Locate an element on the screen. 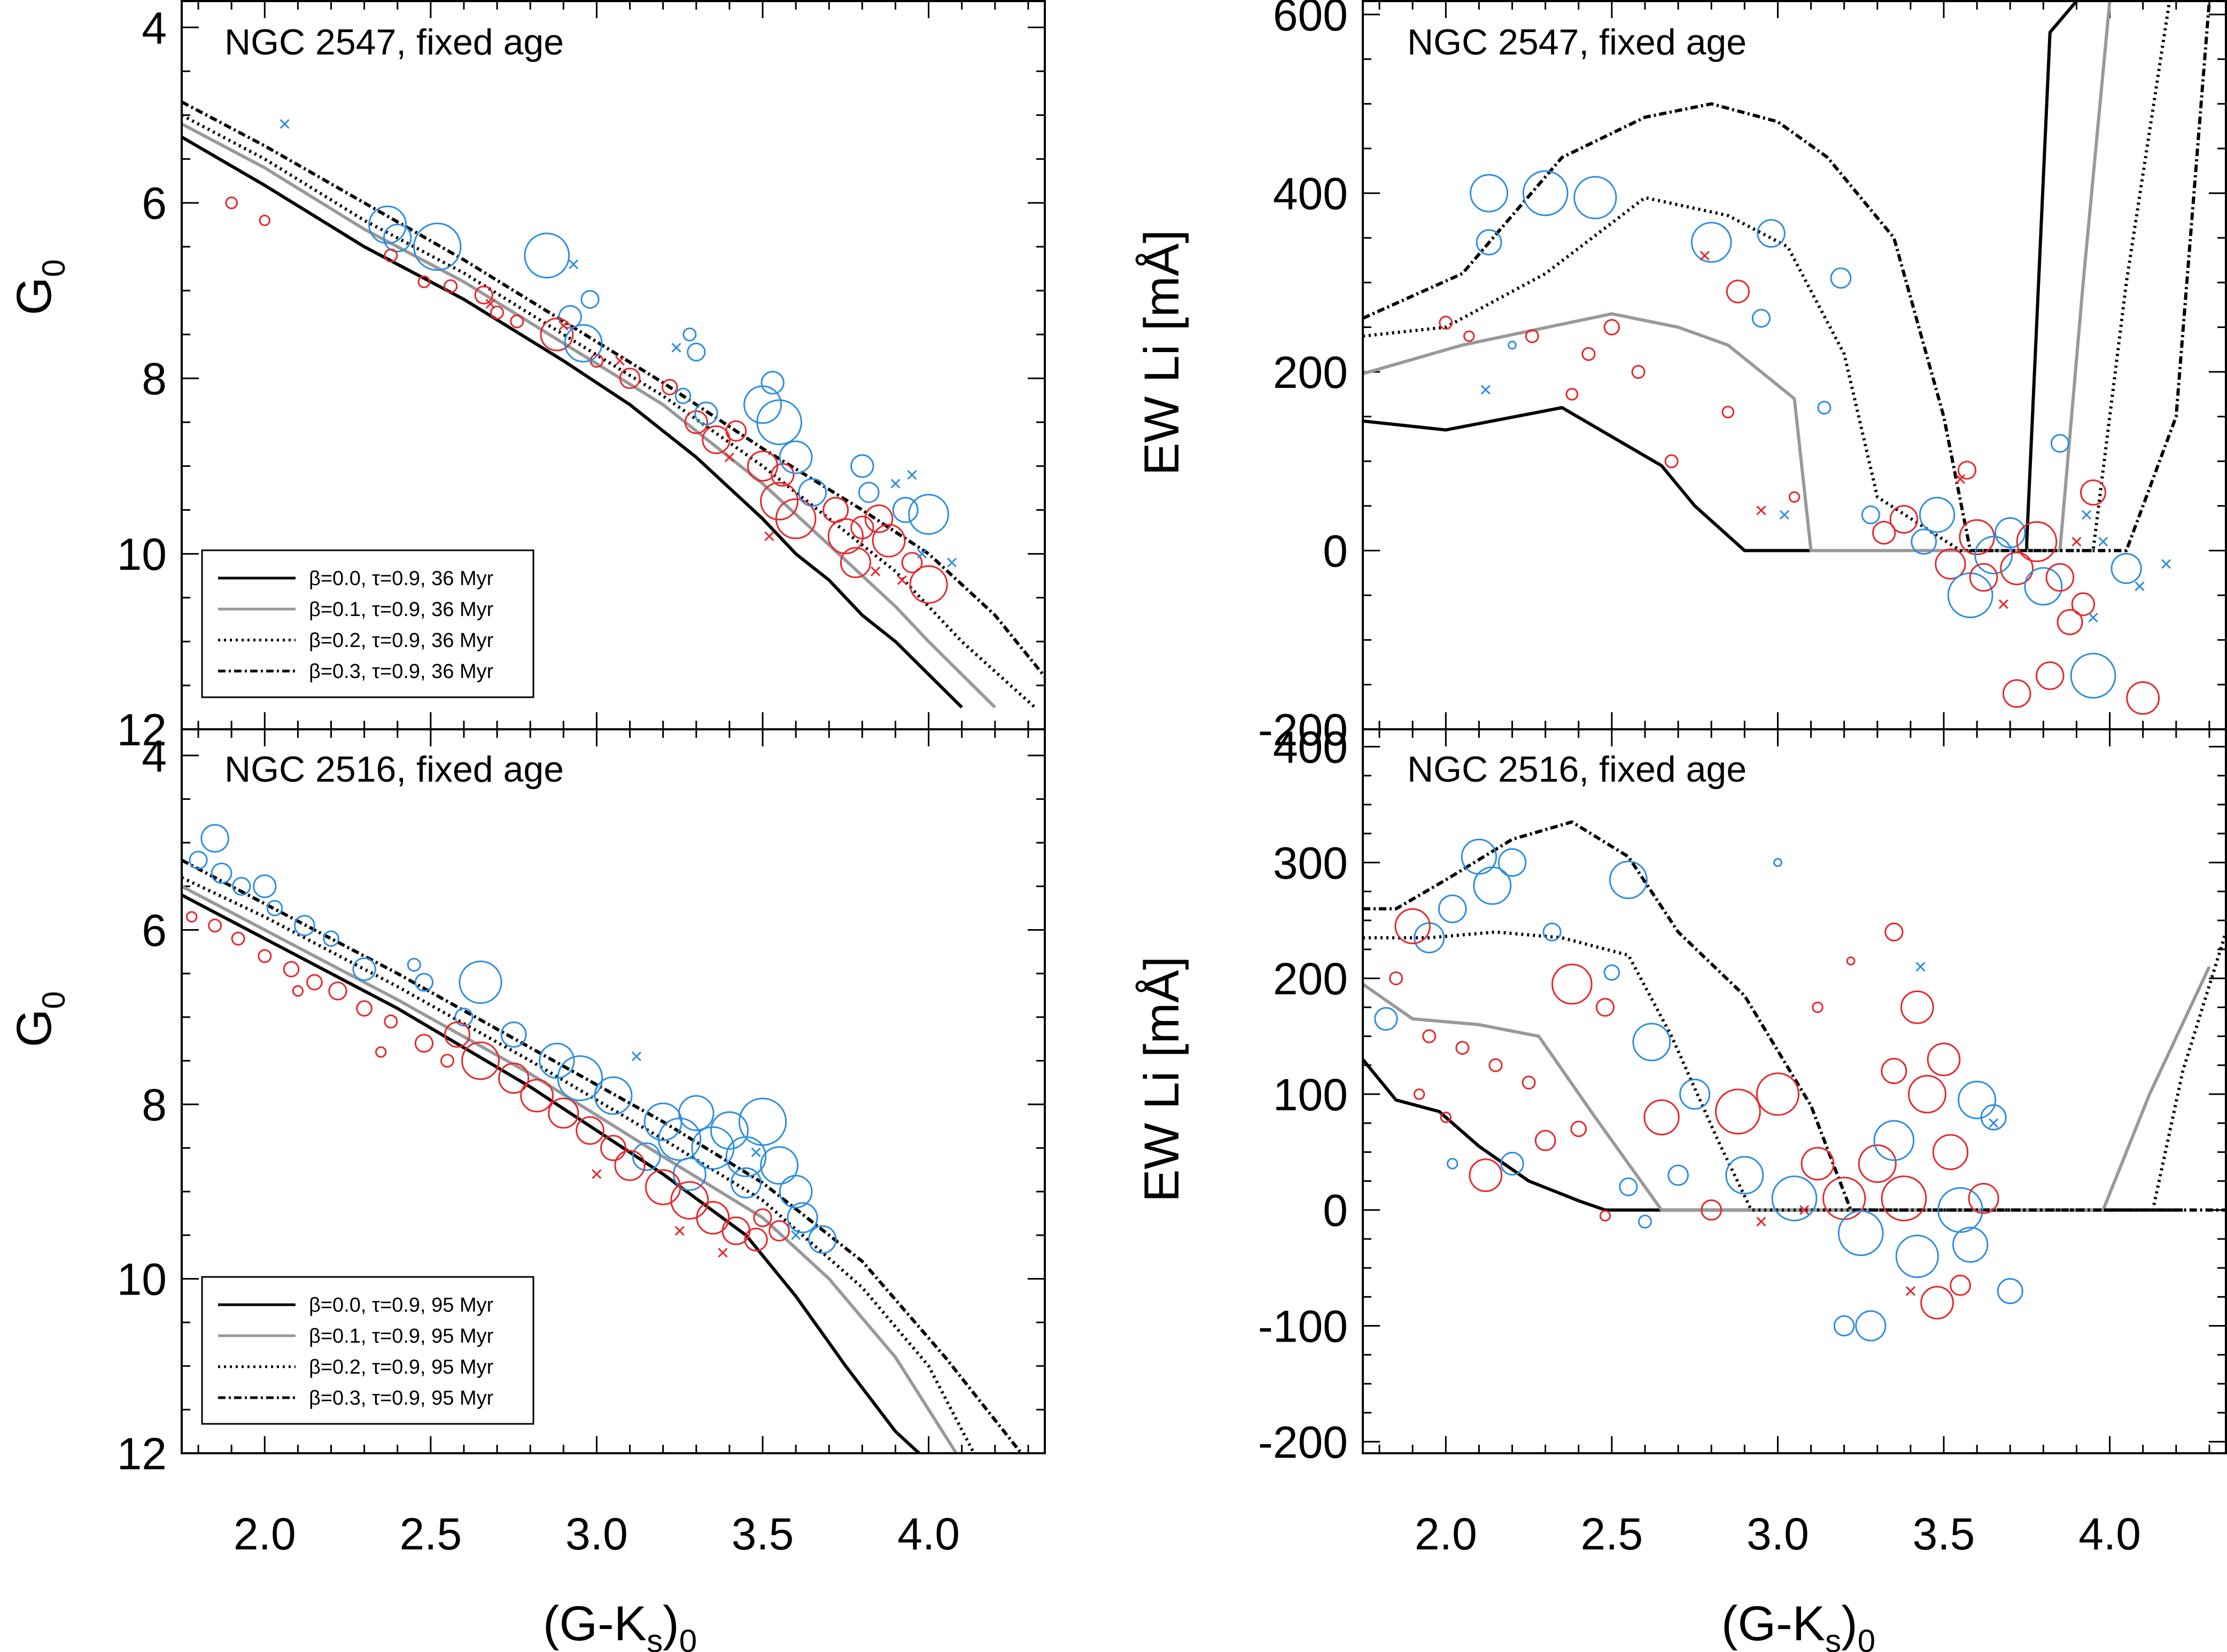 The width and height of the screenshot is (2227, 1652). legend-label: β=0.0, τ=0.9, 95 Myr is located at coordinates (401, 1305).